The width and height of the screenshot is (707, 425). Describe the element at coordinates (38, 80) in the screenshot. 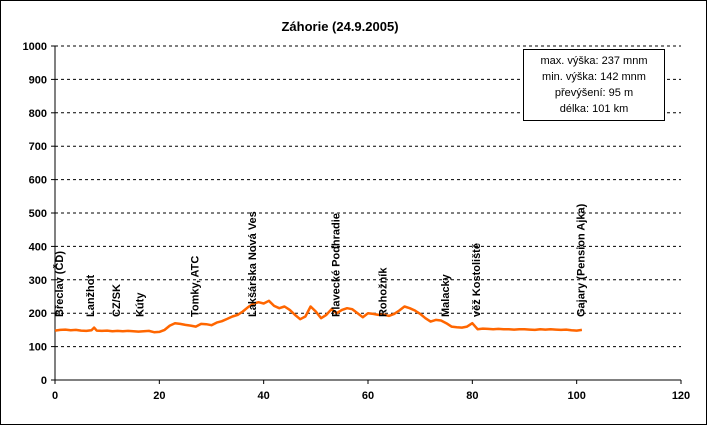

I see `y-tick-label: 900` at that location.